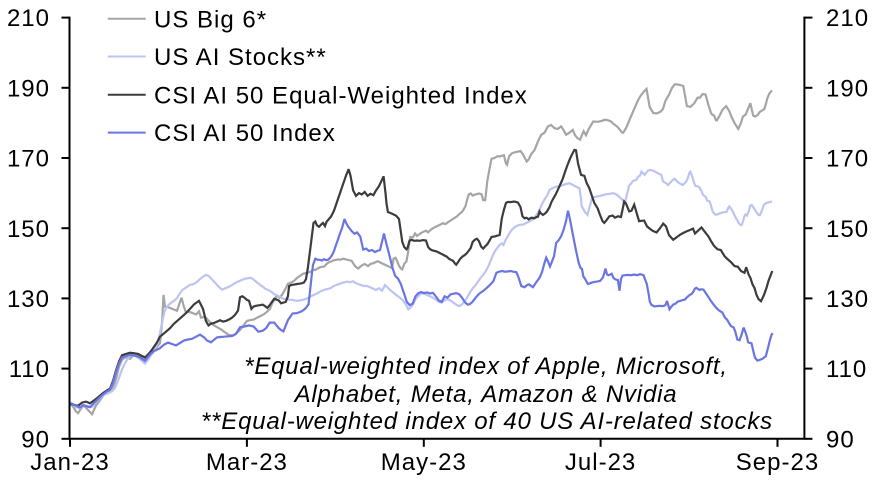 This screenshot has height=487, width=874. I want to click on svg-text: Mar-23, so click(247, 462).